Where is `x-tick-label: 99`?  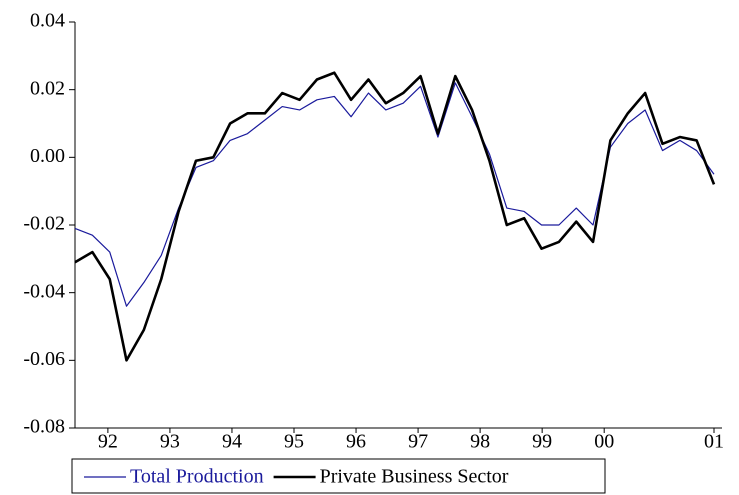
x-tick-label: 99 is located at coordinates (542, 442).